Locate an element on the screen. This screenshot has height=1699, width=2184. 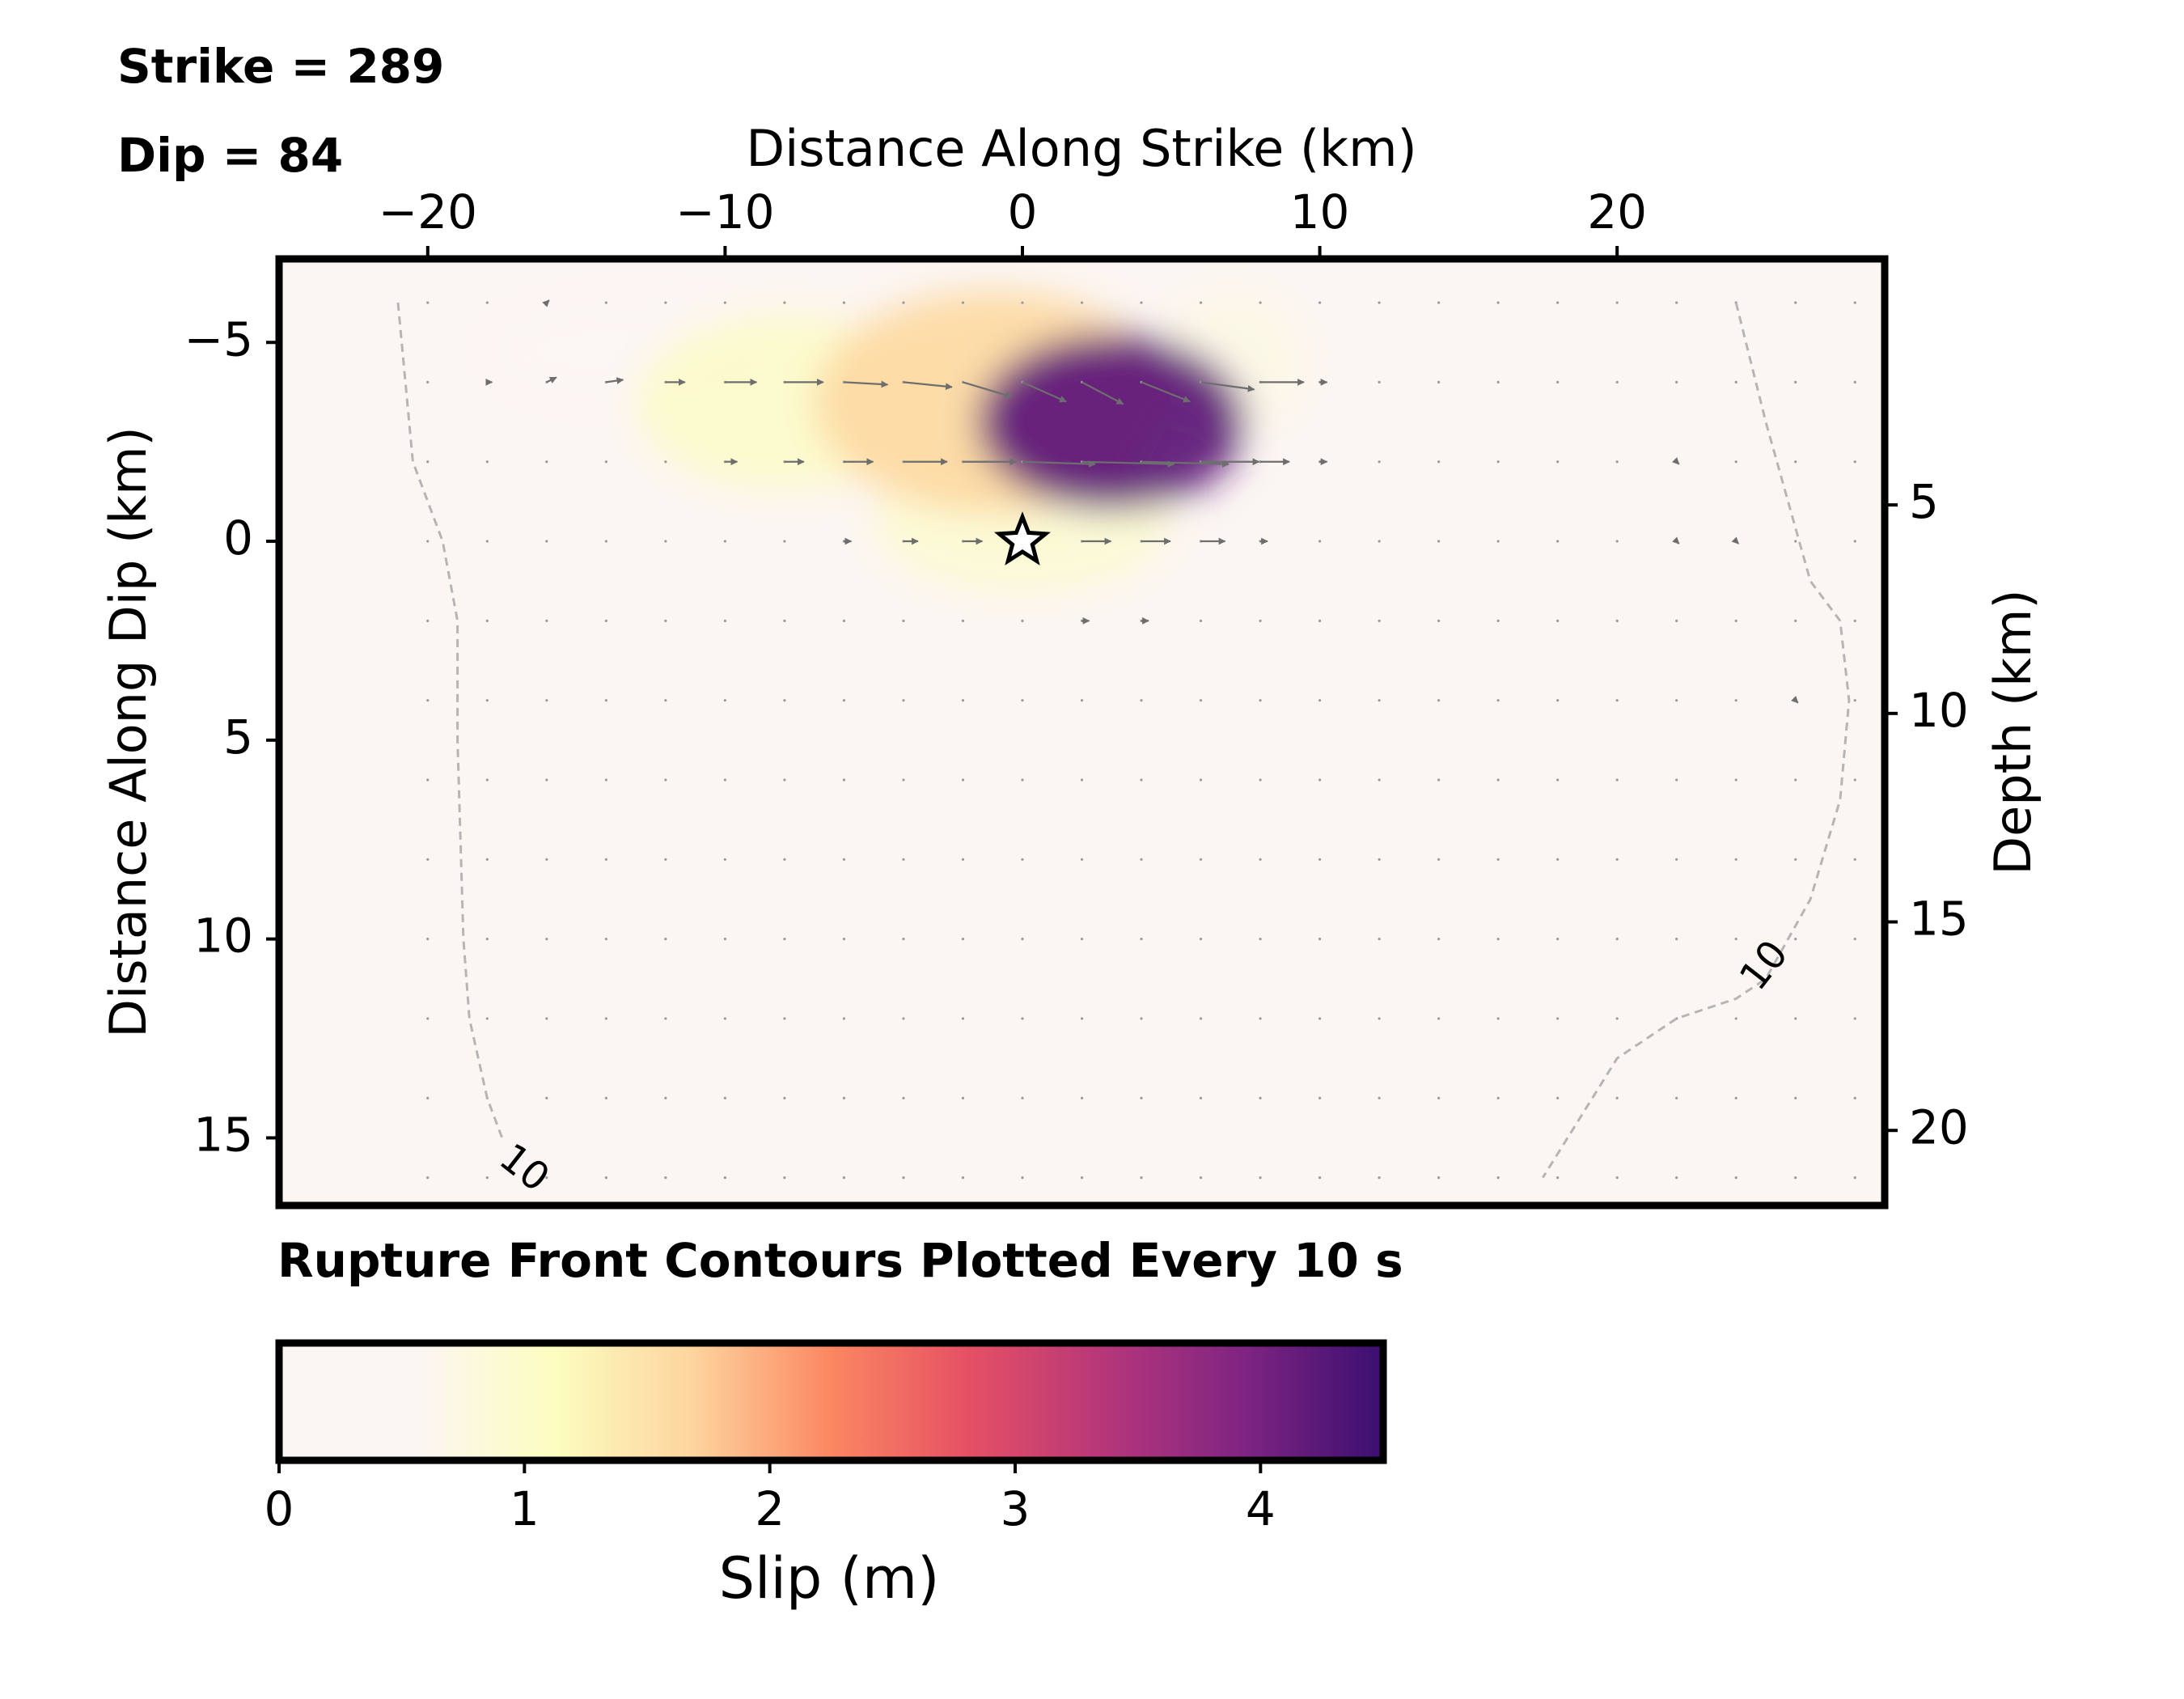
colorbar-tick-label: 0 is located at coordinates (279, 1508).